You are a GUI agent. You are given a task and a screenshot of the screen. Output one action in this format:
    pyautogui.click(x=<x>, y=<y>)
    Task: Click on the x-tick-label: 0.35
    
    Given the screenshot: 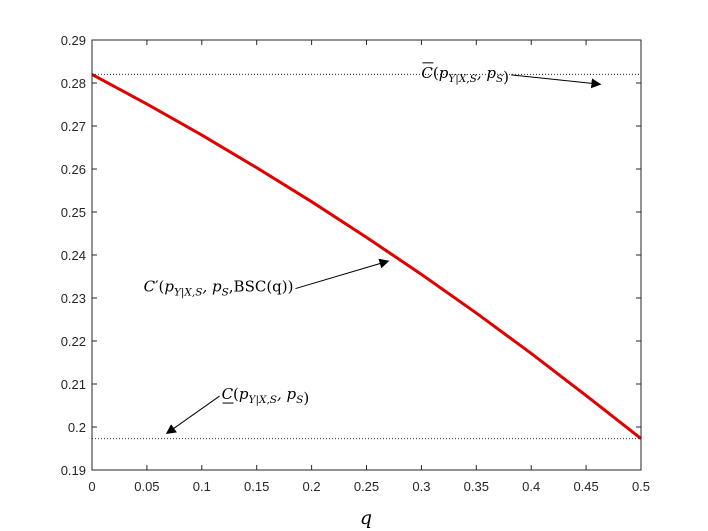 What is the action you would take?
    pyautogui.click(x=476, y=486)
    